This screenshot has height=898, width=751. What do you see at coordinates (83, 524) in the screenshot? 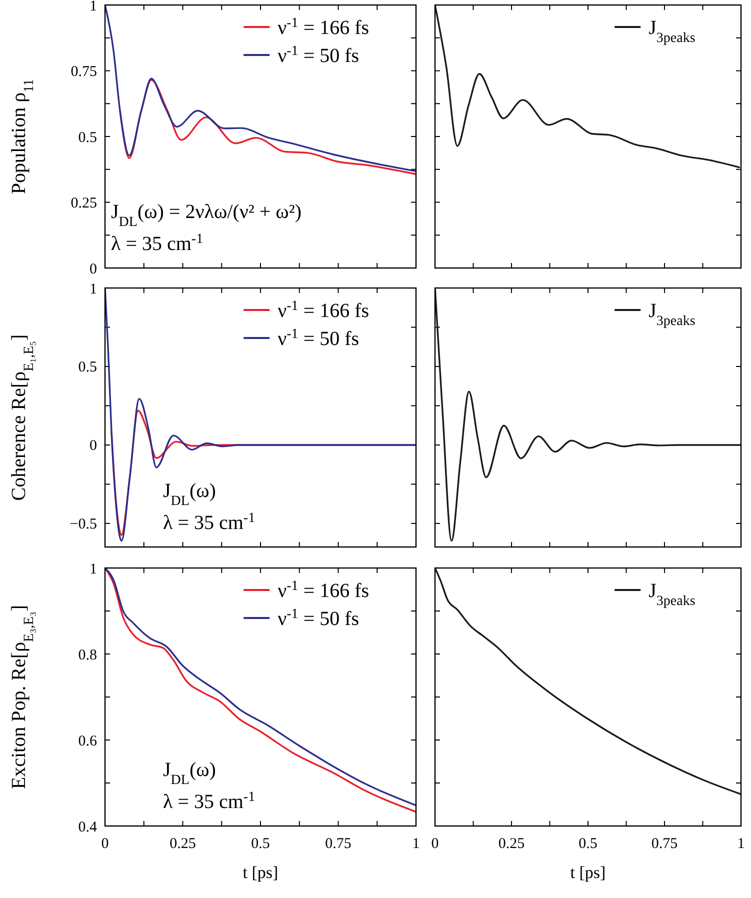
I see `y-tick-label: −0.5` at bounding box center [83, 524].